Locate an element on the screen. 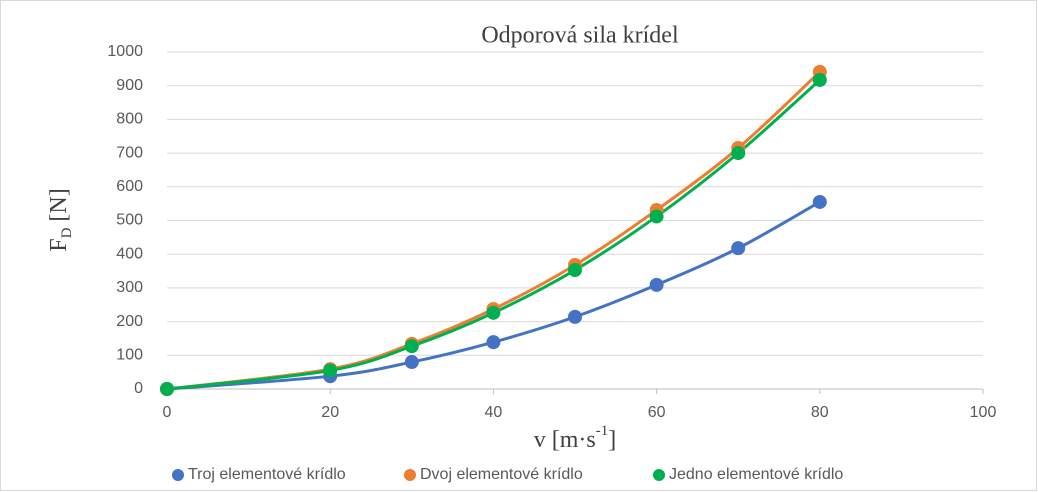 This screenshot has height=492, width=1038. x-label-sup: -1 is located at coordinates (602, 431).